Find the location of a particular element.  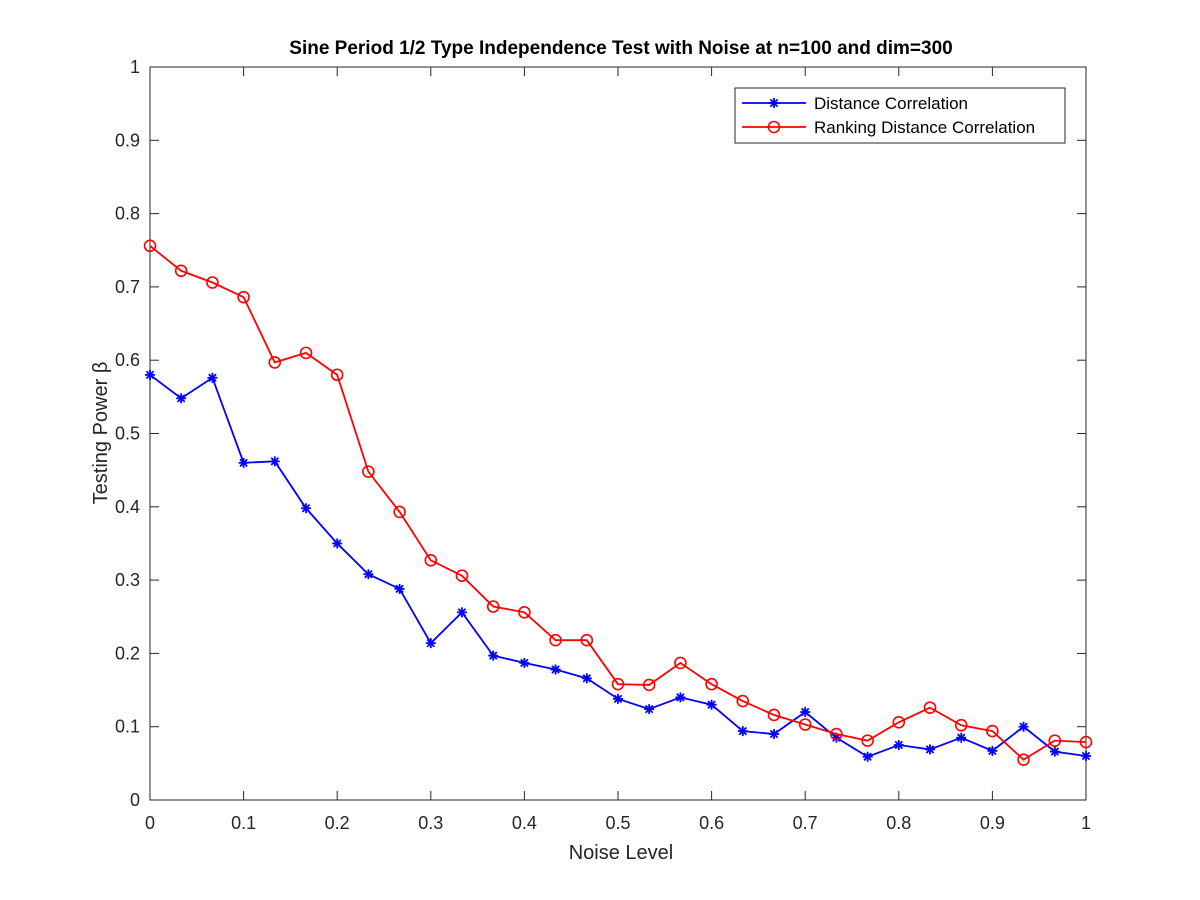

y-tick-label: 0.7 is located at coordinates (127, 287).